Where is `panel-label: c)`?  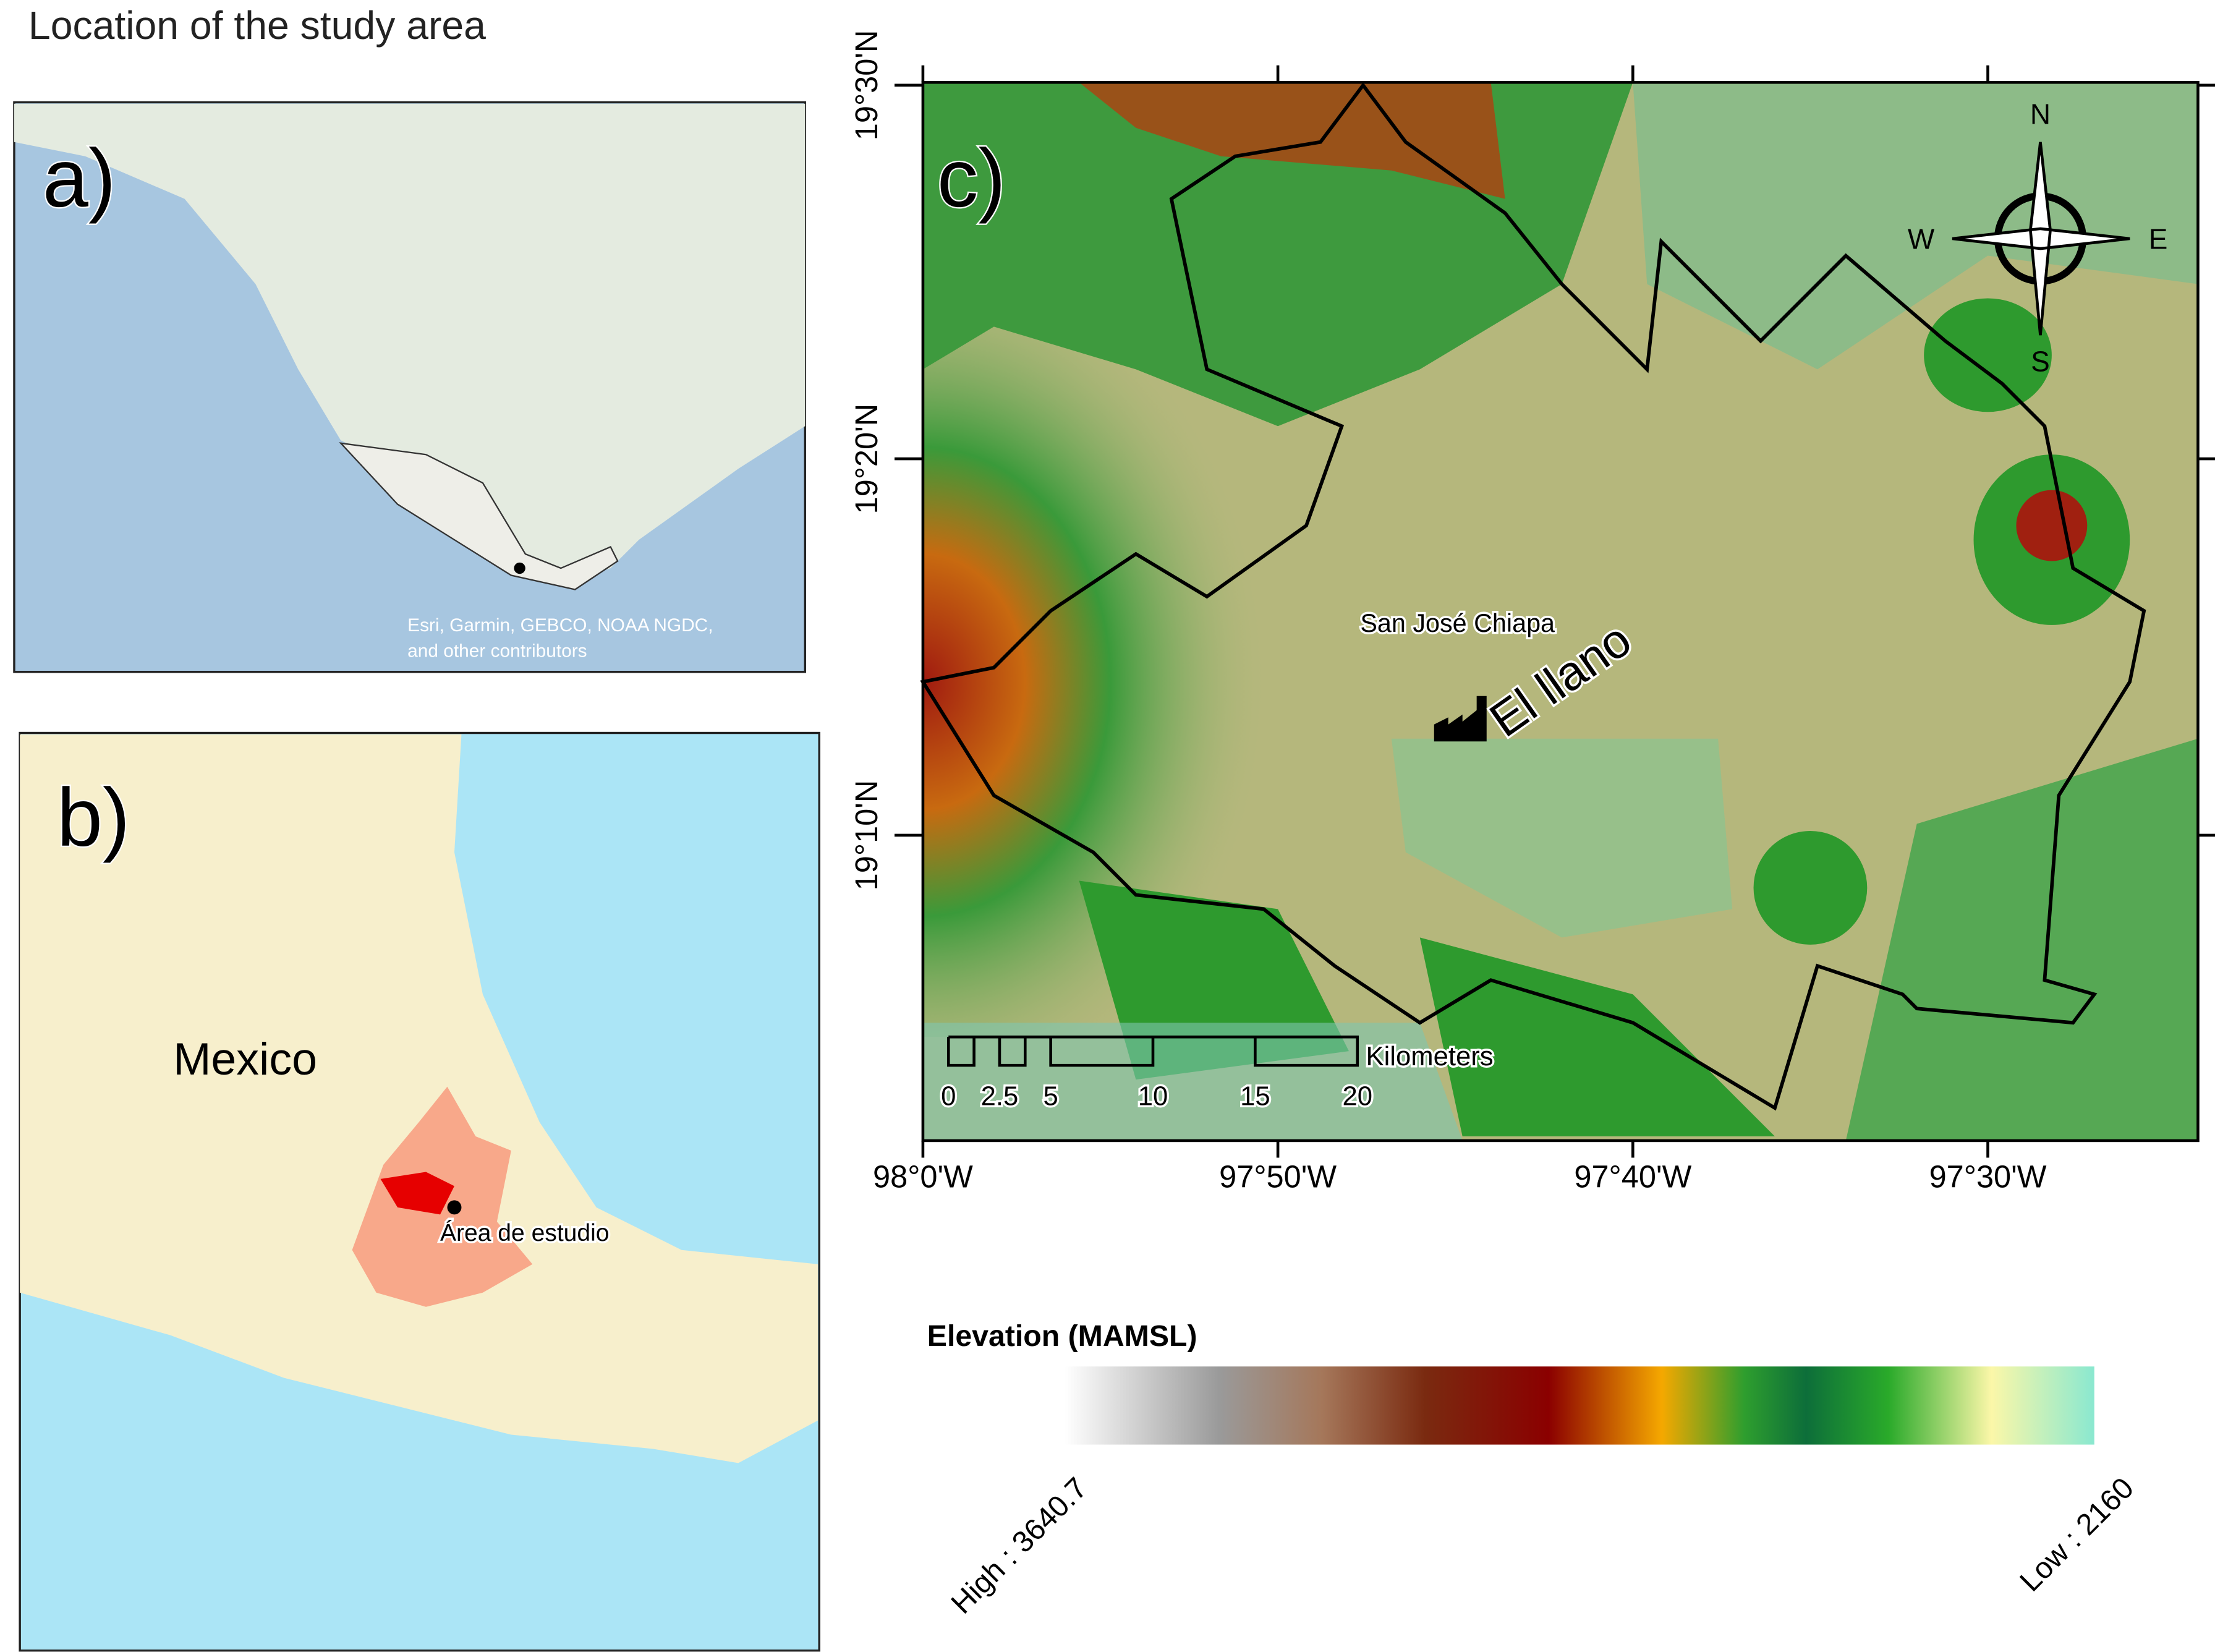 panel-label: c) is located at coordinates (972, 178).